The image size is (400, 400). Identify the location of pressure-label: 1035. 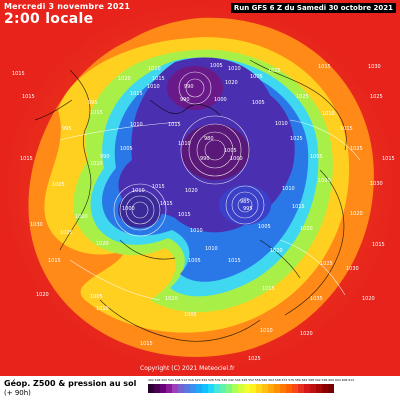
(316, 299).